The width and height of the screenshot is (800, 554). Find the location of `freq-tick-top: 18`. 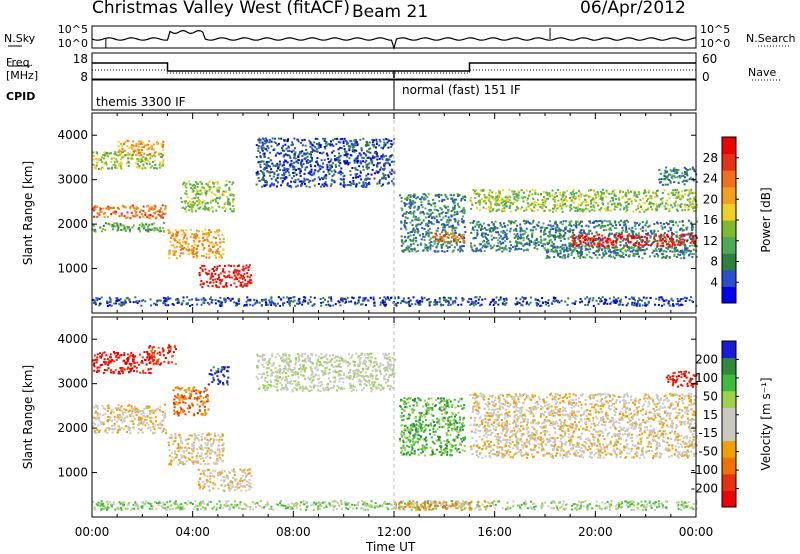

freq-tick-top: 18 is located at coordinates (80, 59).